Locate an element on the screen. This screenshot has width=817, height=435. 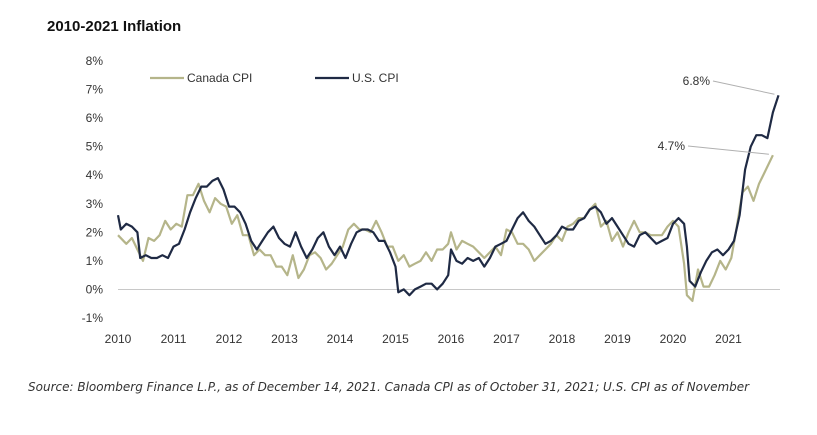
annotation-label: 4.7% is located at coordinates (672, 146).